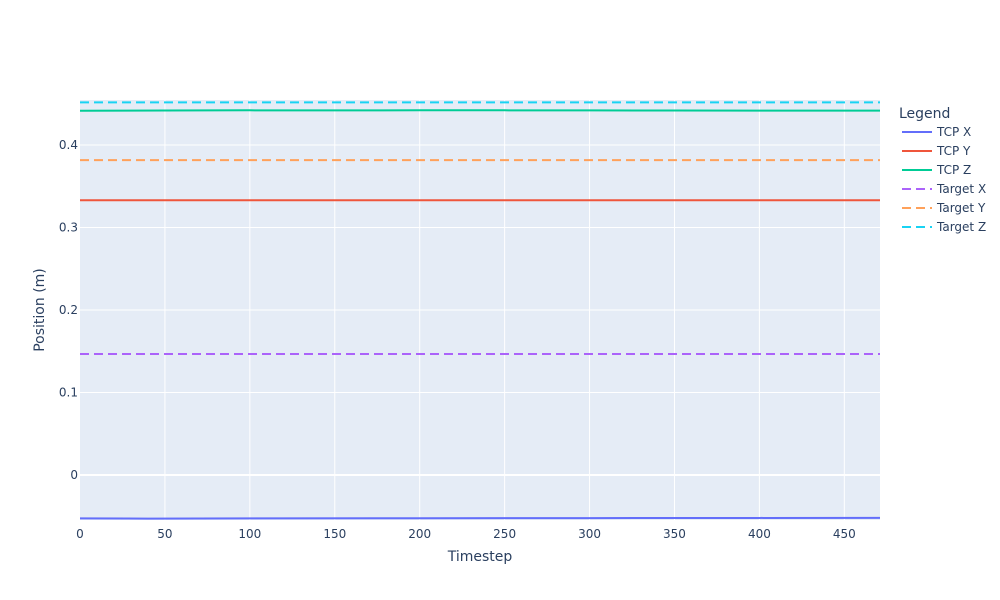  Describe the element at coordinates (944, 179) in the screenshot. I see `legend: TCP X TCP Y TCP Z Target X Target Y Target Z` at that location.